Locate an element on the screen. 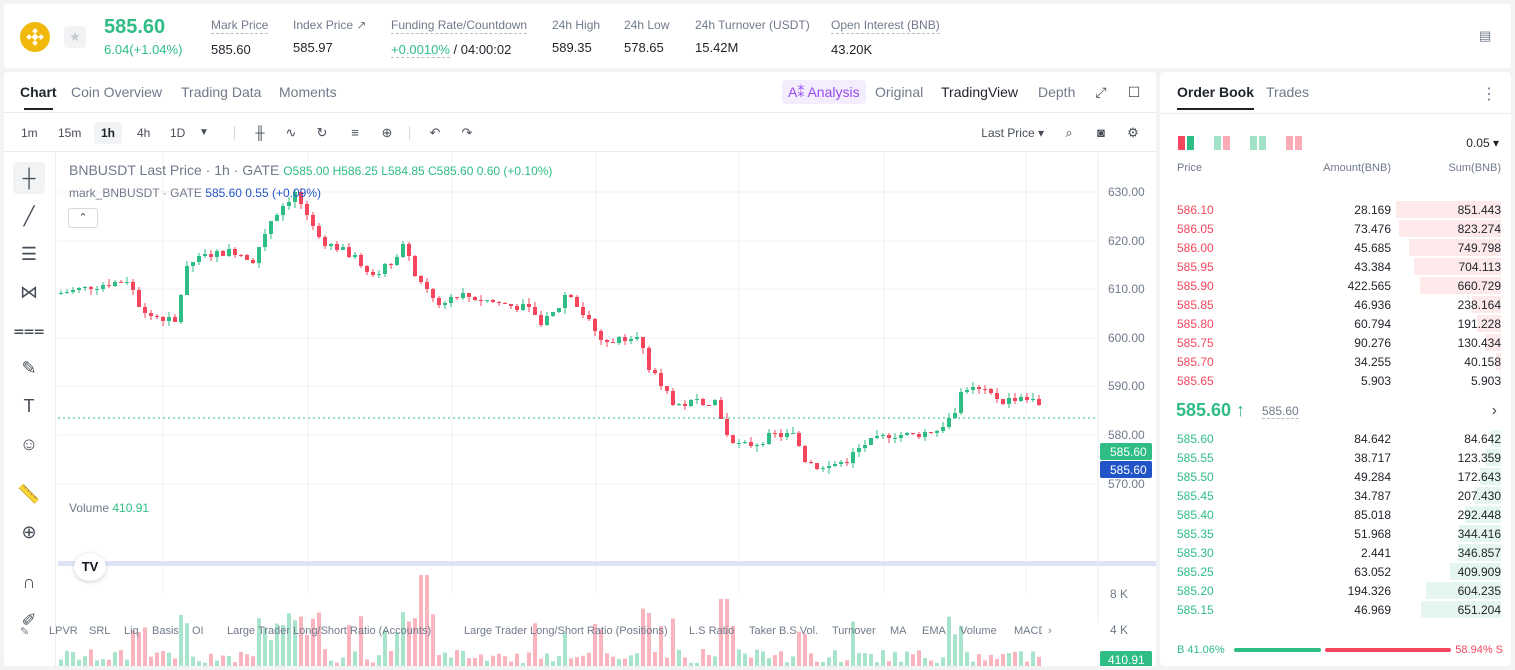 The height and width of the screenshot is (670, 1515). bid-row: 585.35 51.968 344.416 is located at coordinates (1335, 533).